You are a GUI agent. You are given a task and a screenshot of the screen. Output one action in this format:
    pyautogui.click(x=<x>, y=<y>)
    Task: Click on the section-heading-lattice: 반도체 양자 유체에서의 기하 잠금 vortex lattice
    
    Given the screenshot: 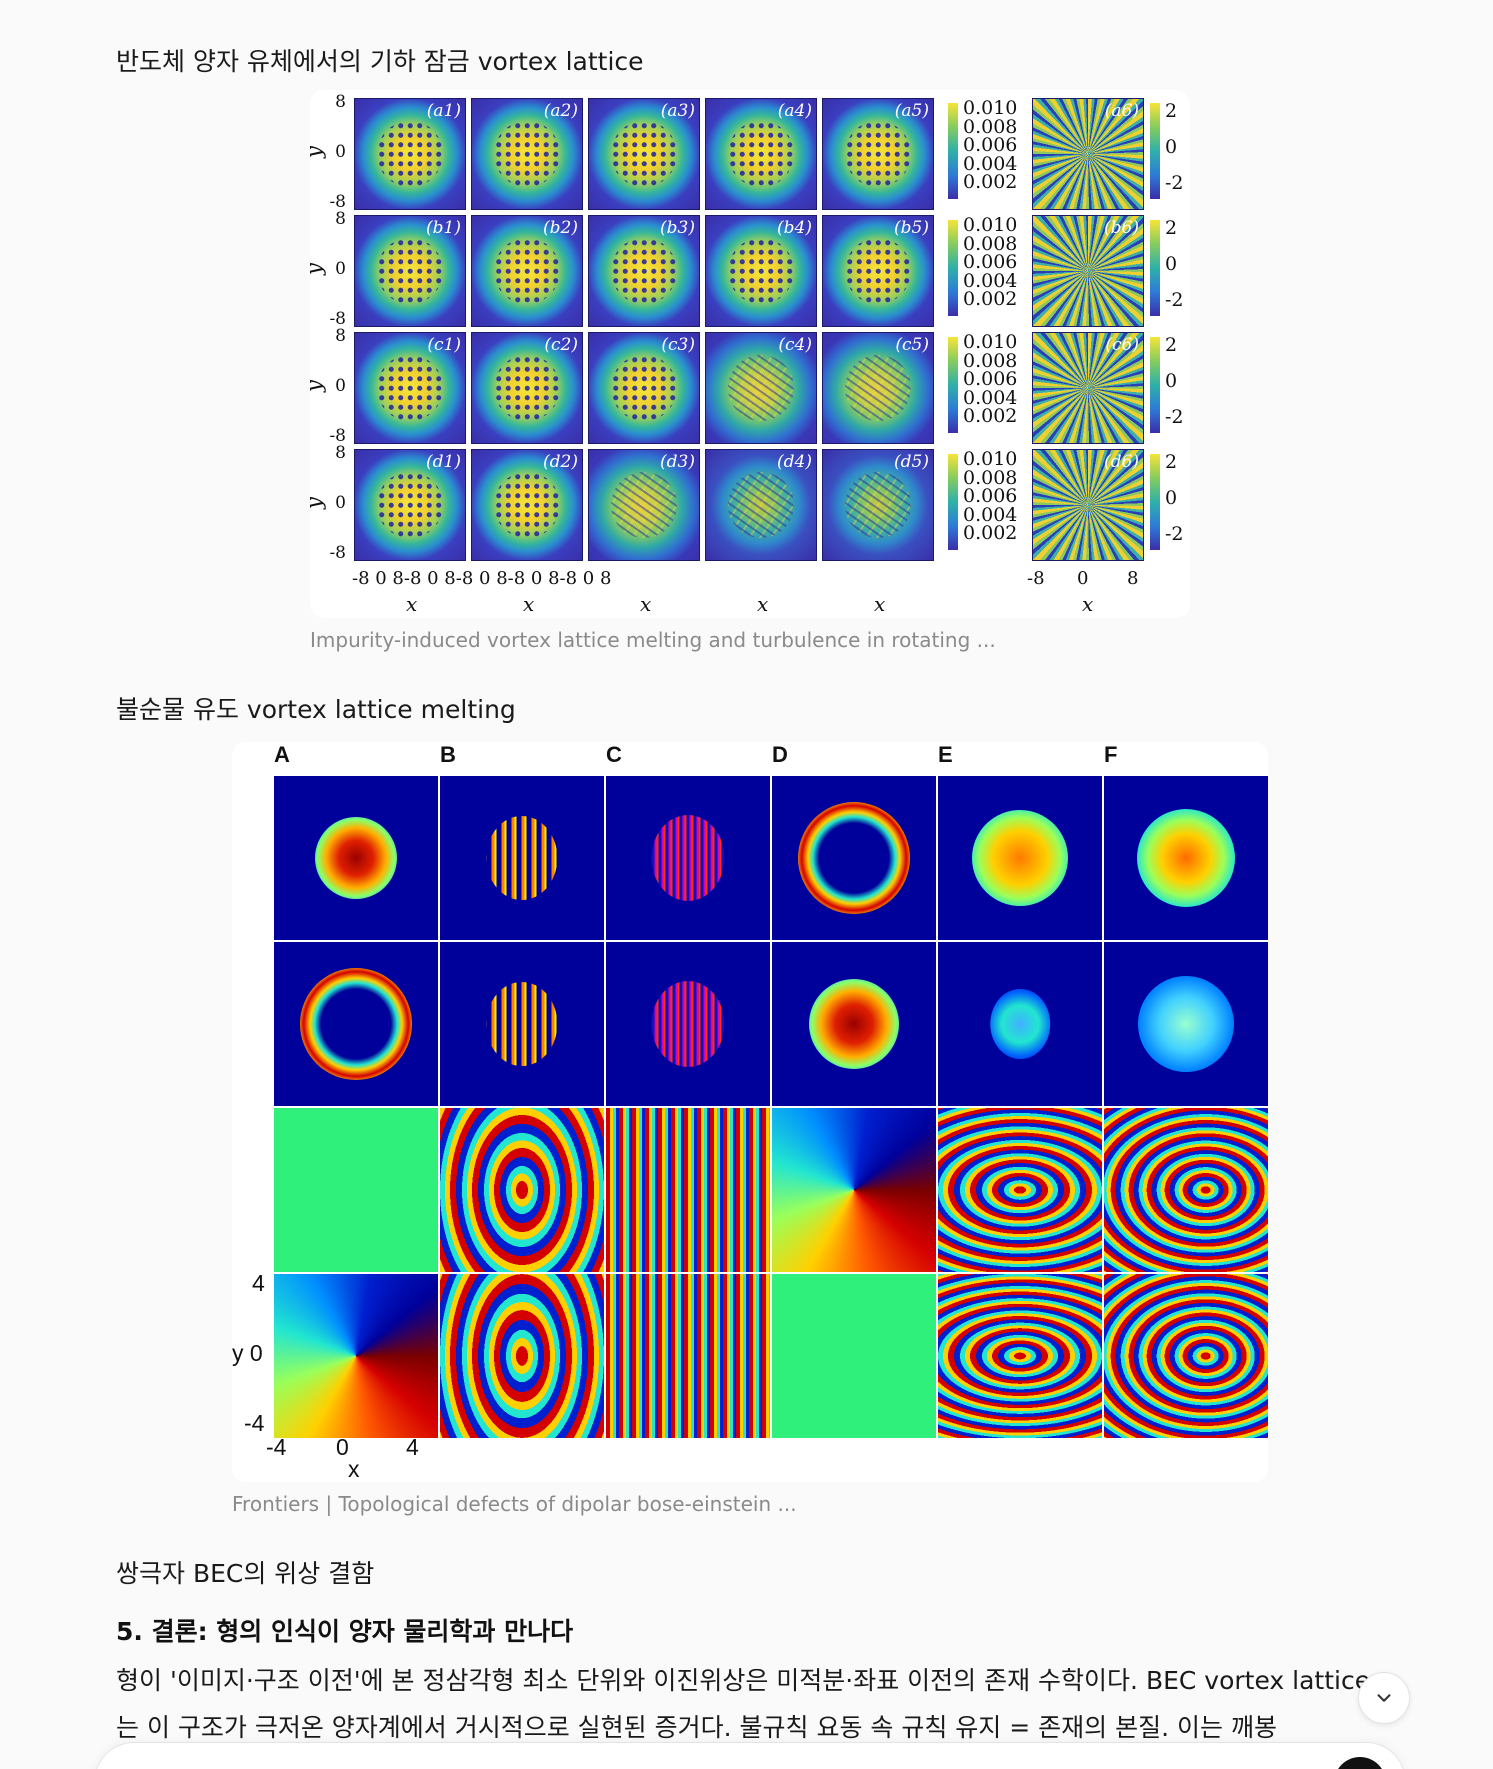 What is the action you would take?
    pyautogui.click(x=380, y=61)
    